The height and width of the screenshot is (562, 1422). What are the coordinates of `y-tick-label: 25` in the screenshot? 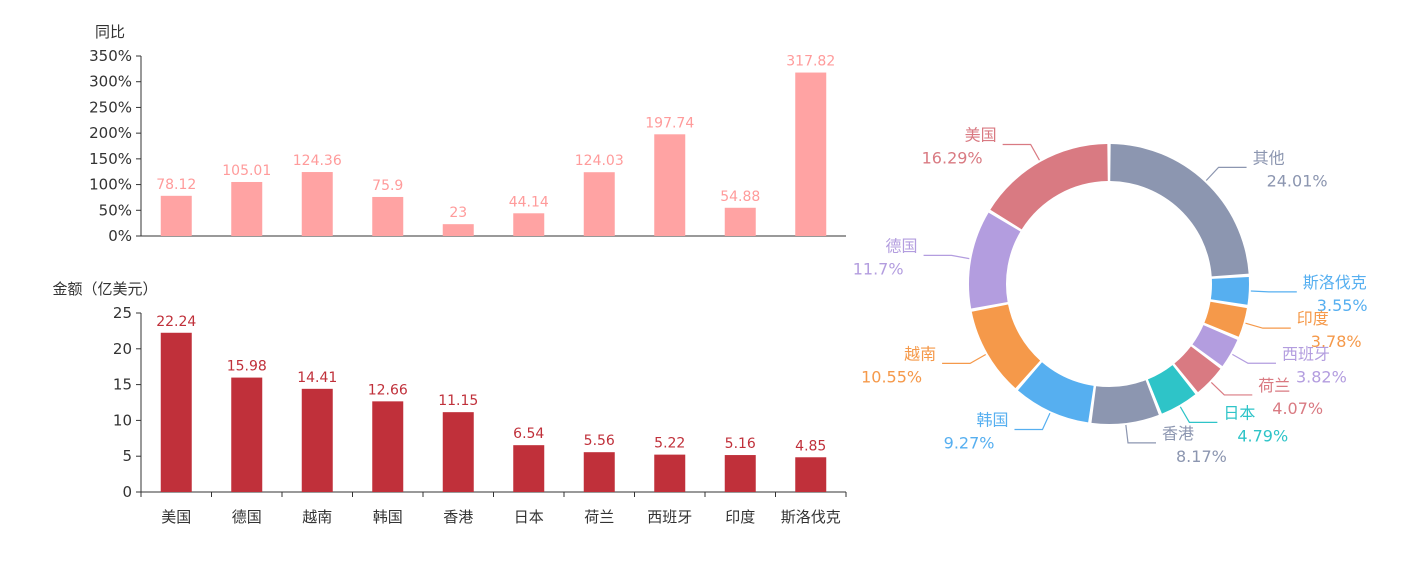 It's located at (122, 313).